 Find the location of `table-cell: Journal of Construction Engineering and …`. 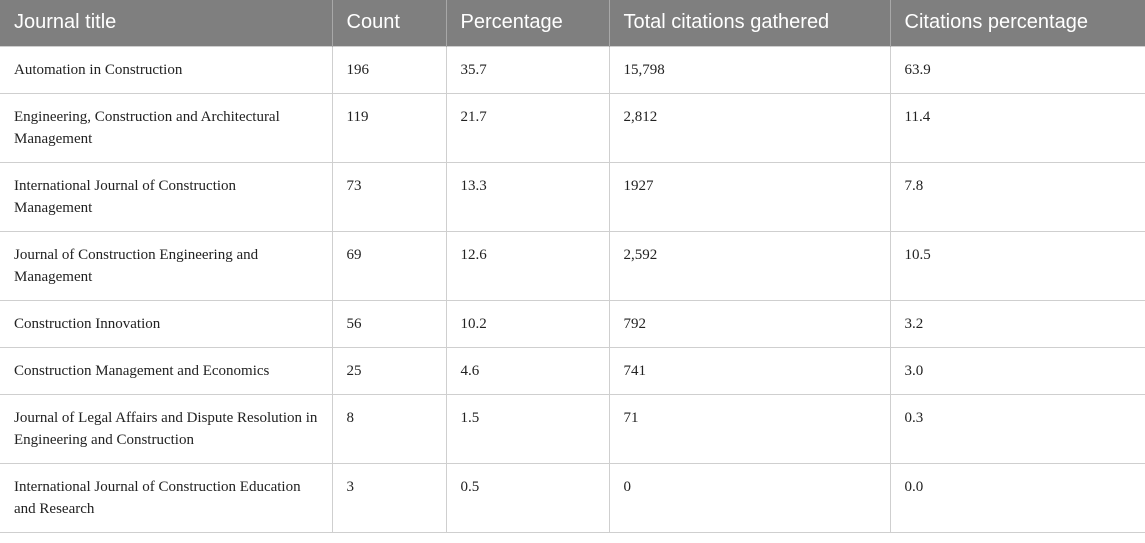

table-cell: Journal of Construction Engineering and … is located at coordinates (166, 265).